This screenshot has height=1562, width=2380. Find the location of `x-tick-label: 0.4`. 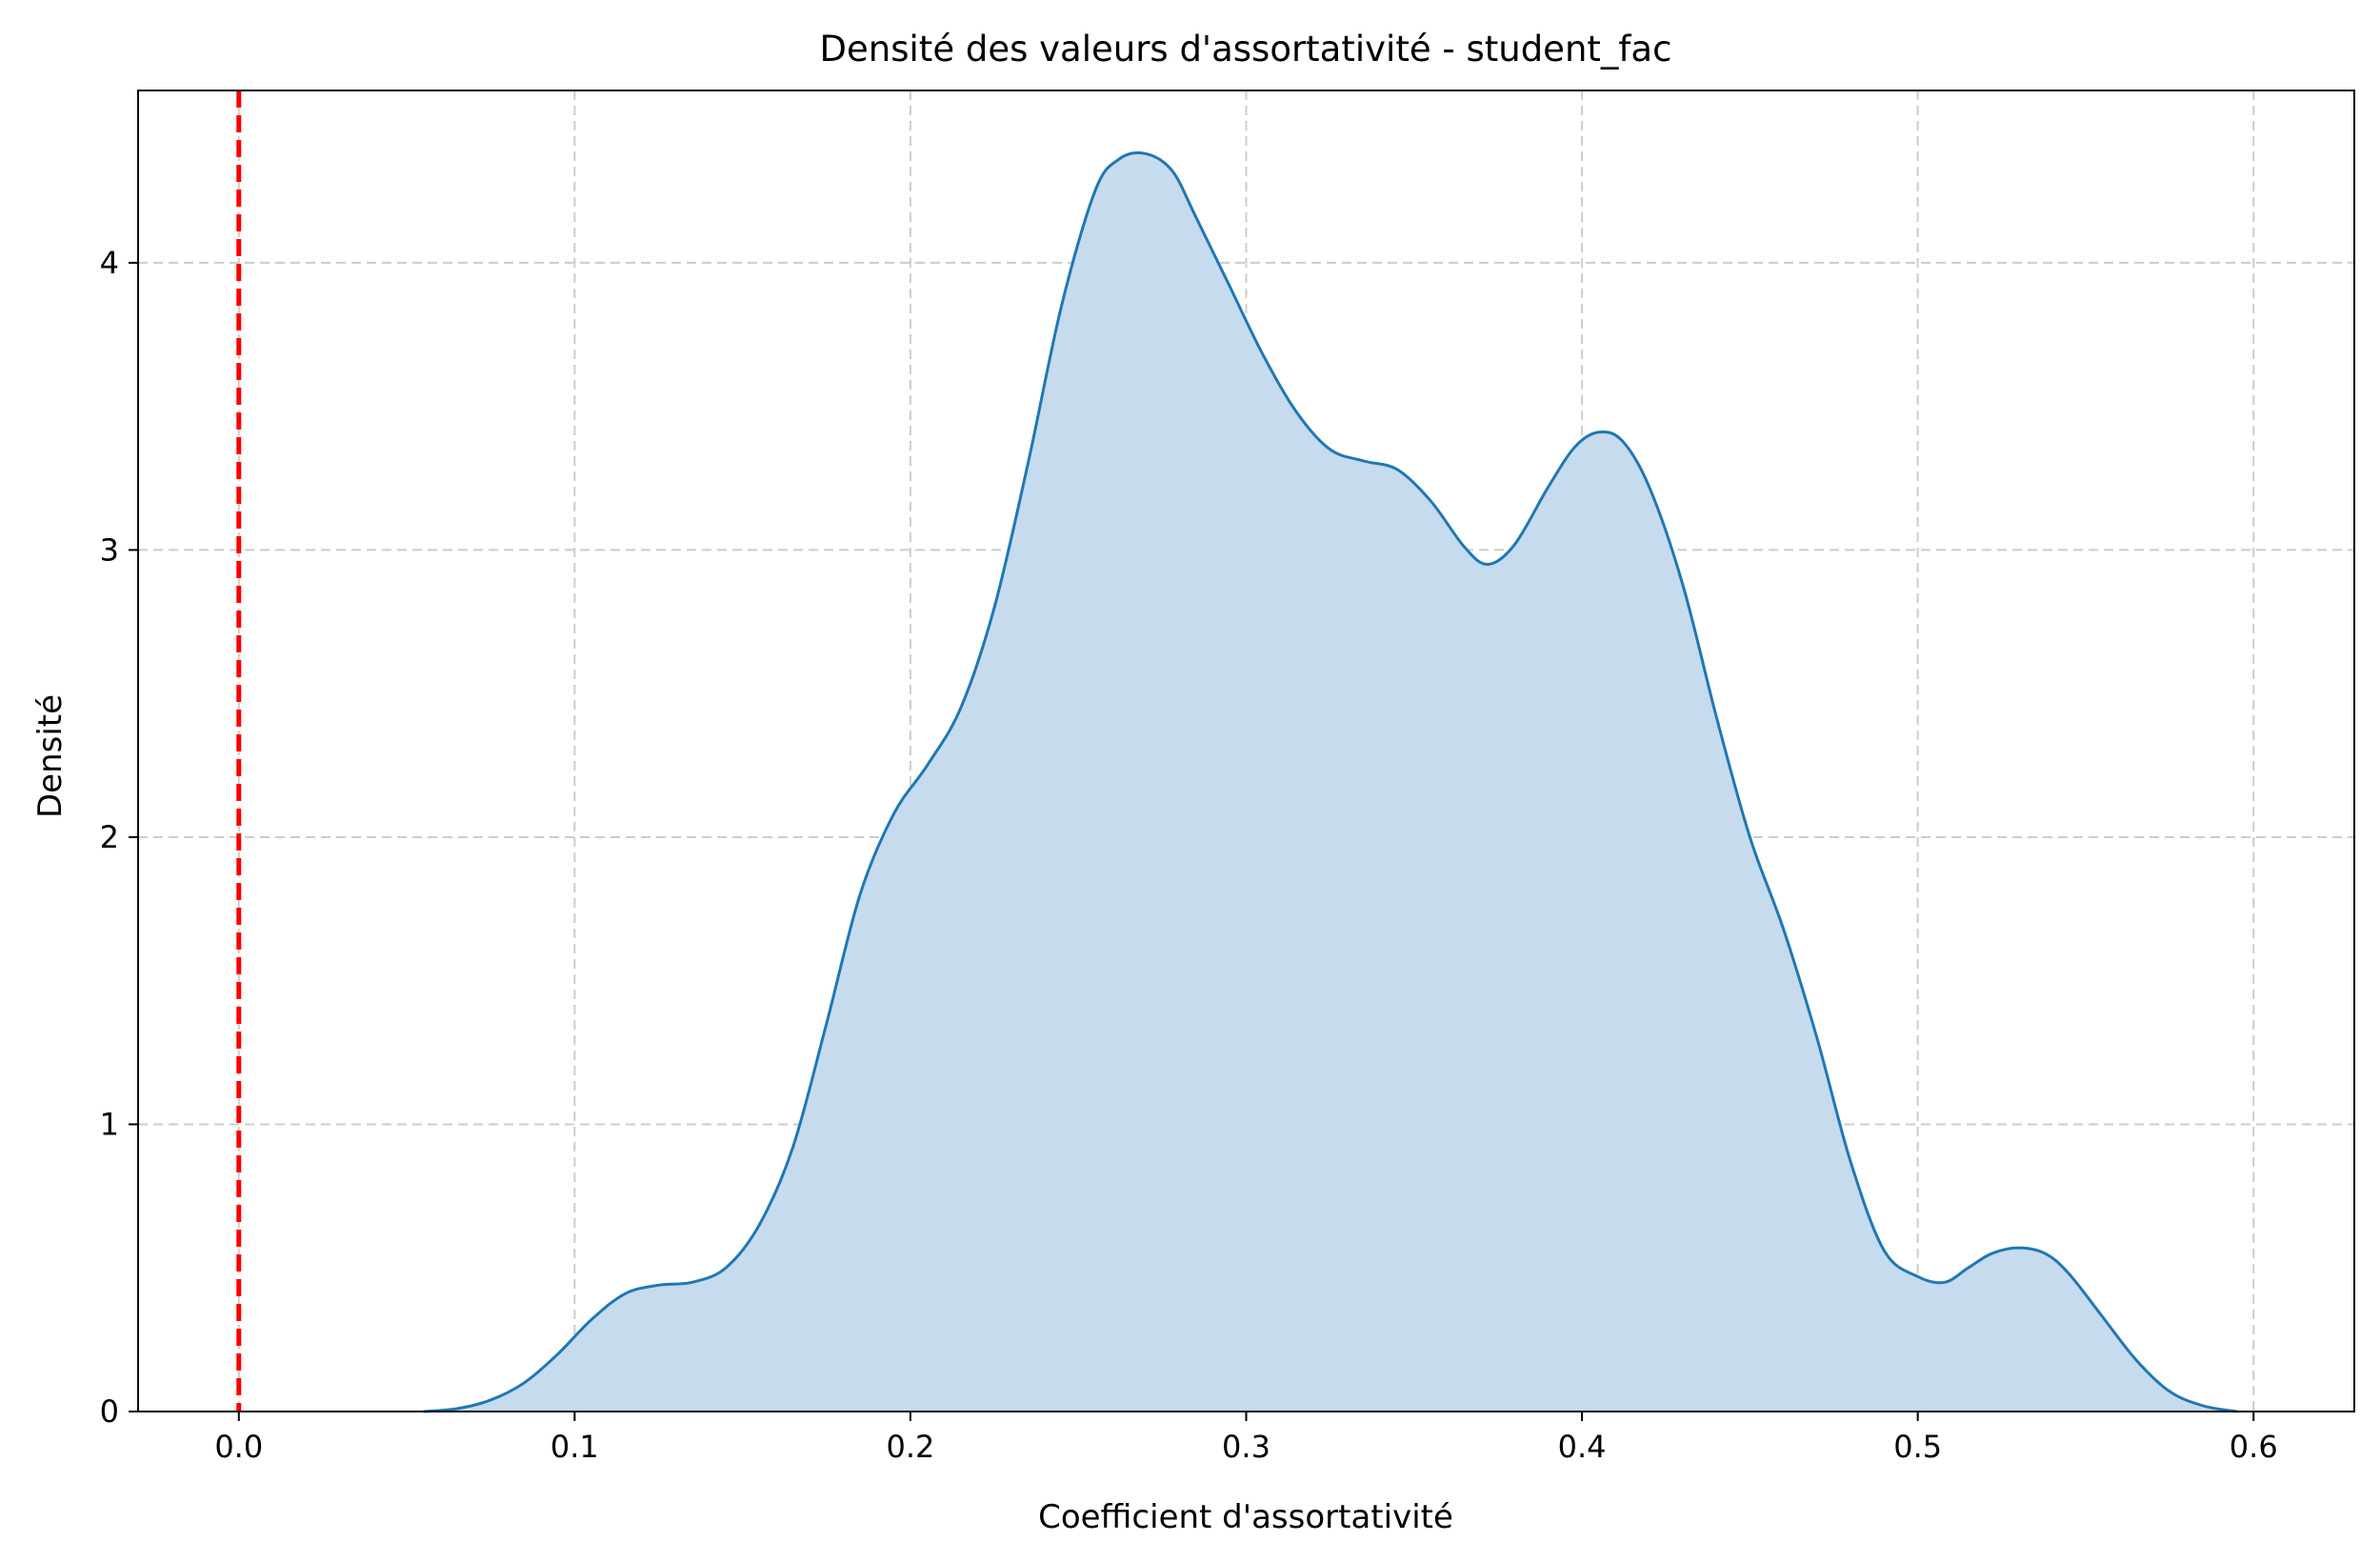

x-tick-label: 0.4 is located at coordinates (1582, 1447).